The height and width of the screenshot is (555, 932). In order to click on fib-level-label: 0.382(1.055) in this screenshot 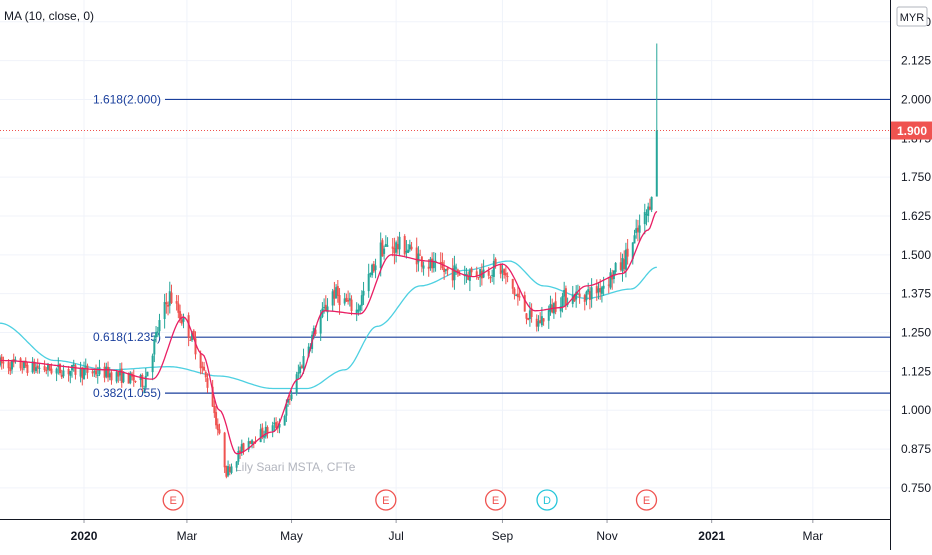, I will do `click(127, 393)`.